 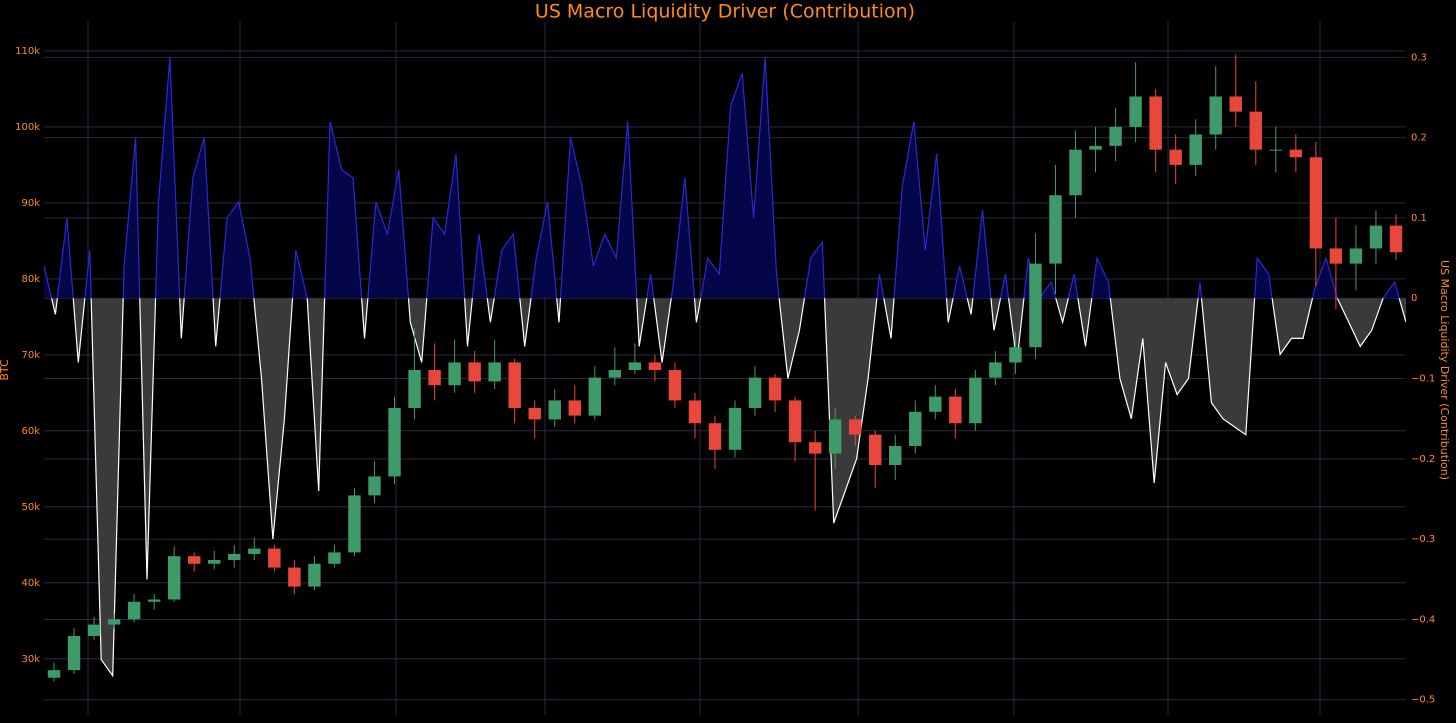 What do you see at coordinates (30, 507) in the screenshot?
I see `y-tick-label: 50k` at bounding box center [30, 507].